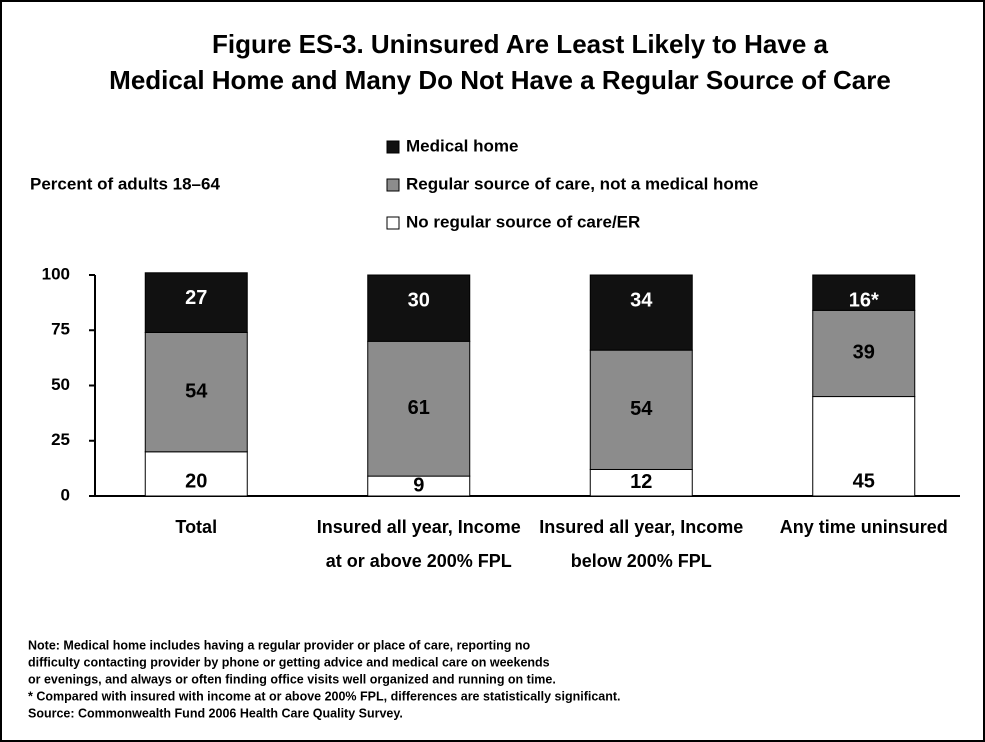  What do you see at coordinates (65, 494) in the screenshot?
I see `y-tick-label: 0` at bounding box center [65, 494].